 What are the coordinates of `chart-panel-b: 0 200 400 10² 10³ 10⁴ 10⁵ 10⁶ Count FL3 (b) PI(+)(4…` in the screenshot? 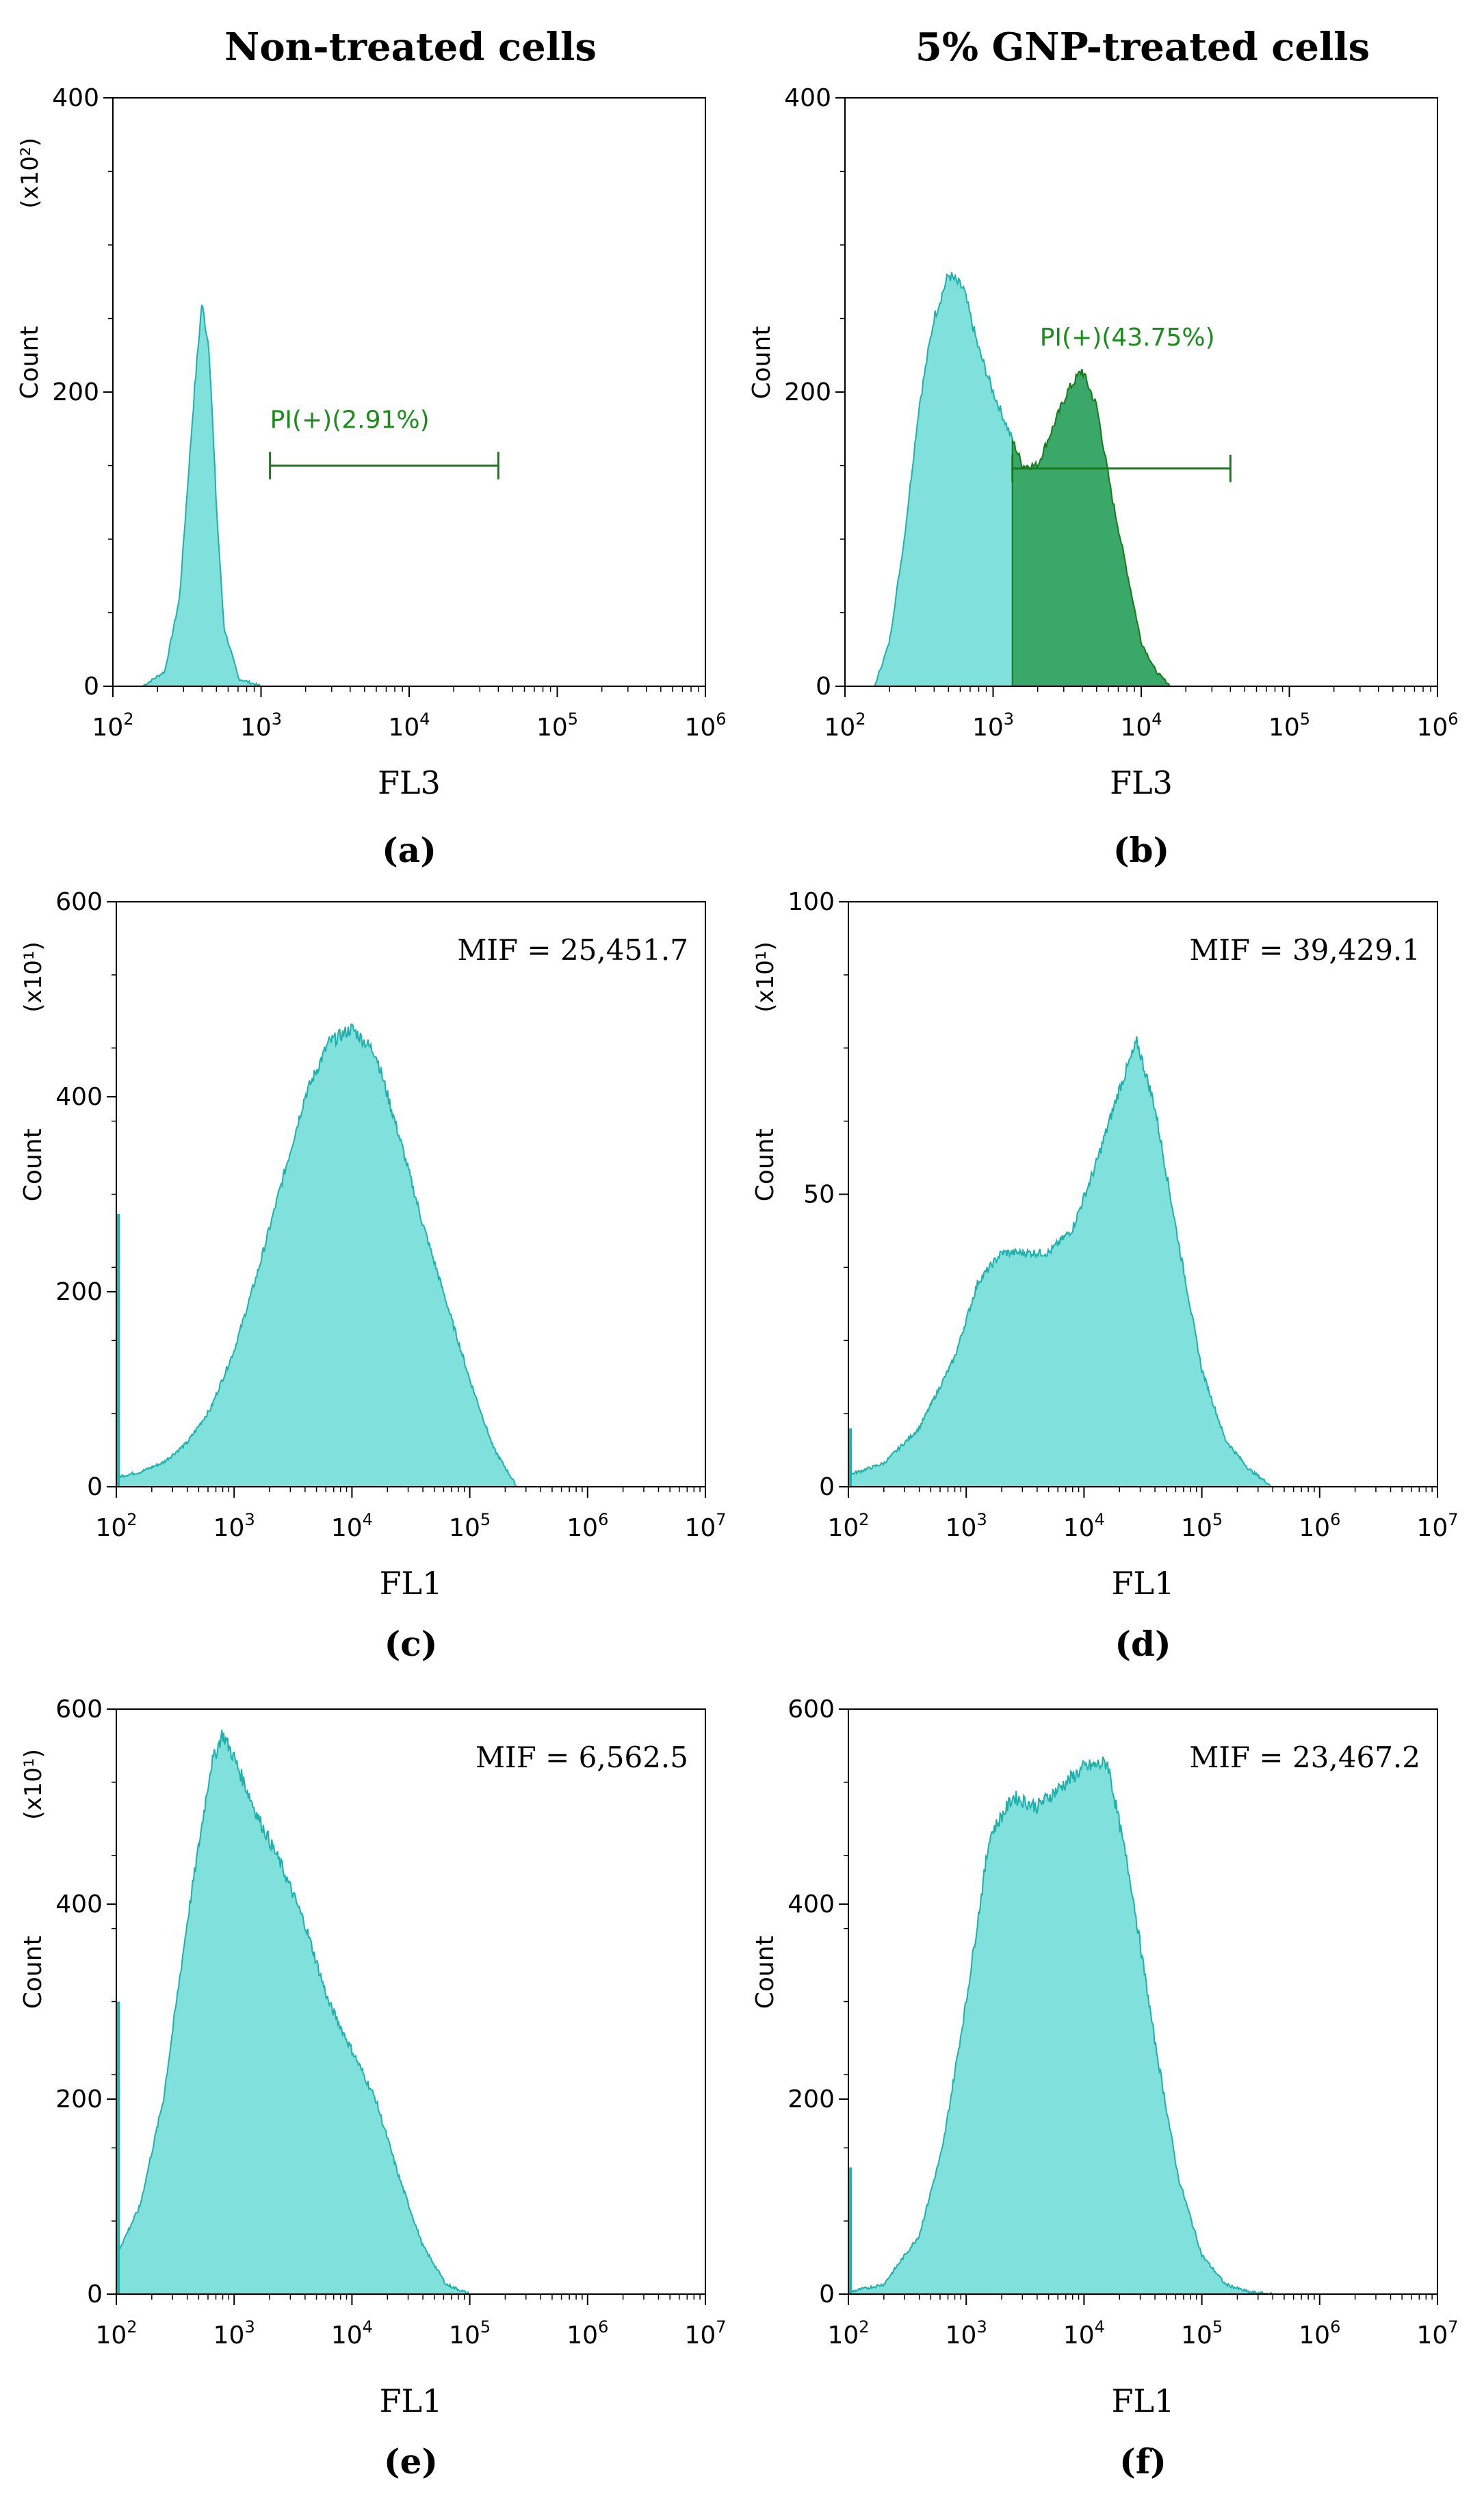 It's located at (1103, 477).